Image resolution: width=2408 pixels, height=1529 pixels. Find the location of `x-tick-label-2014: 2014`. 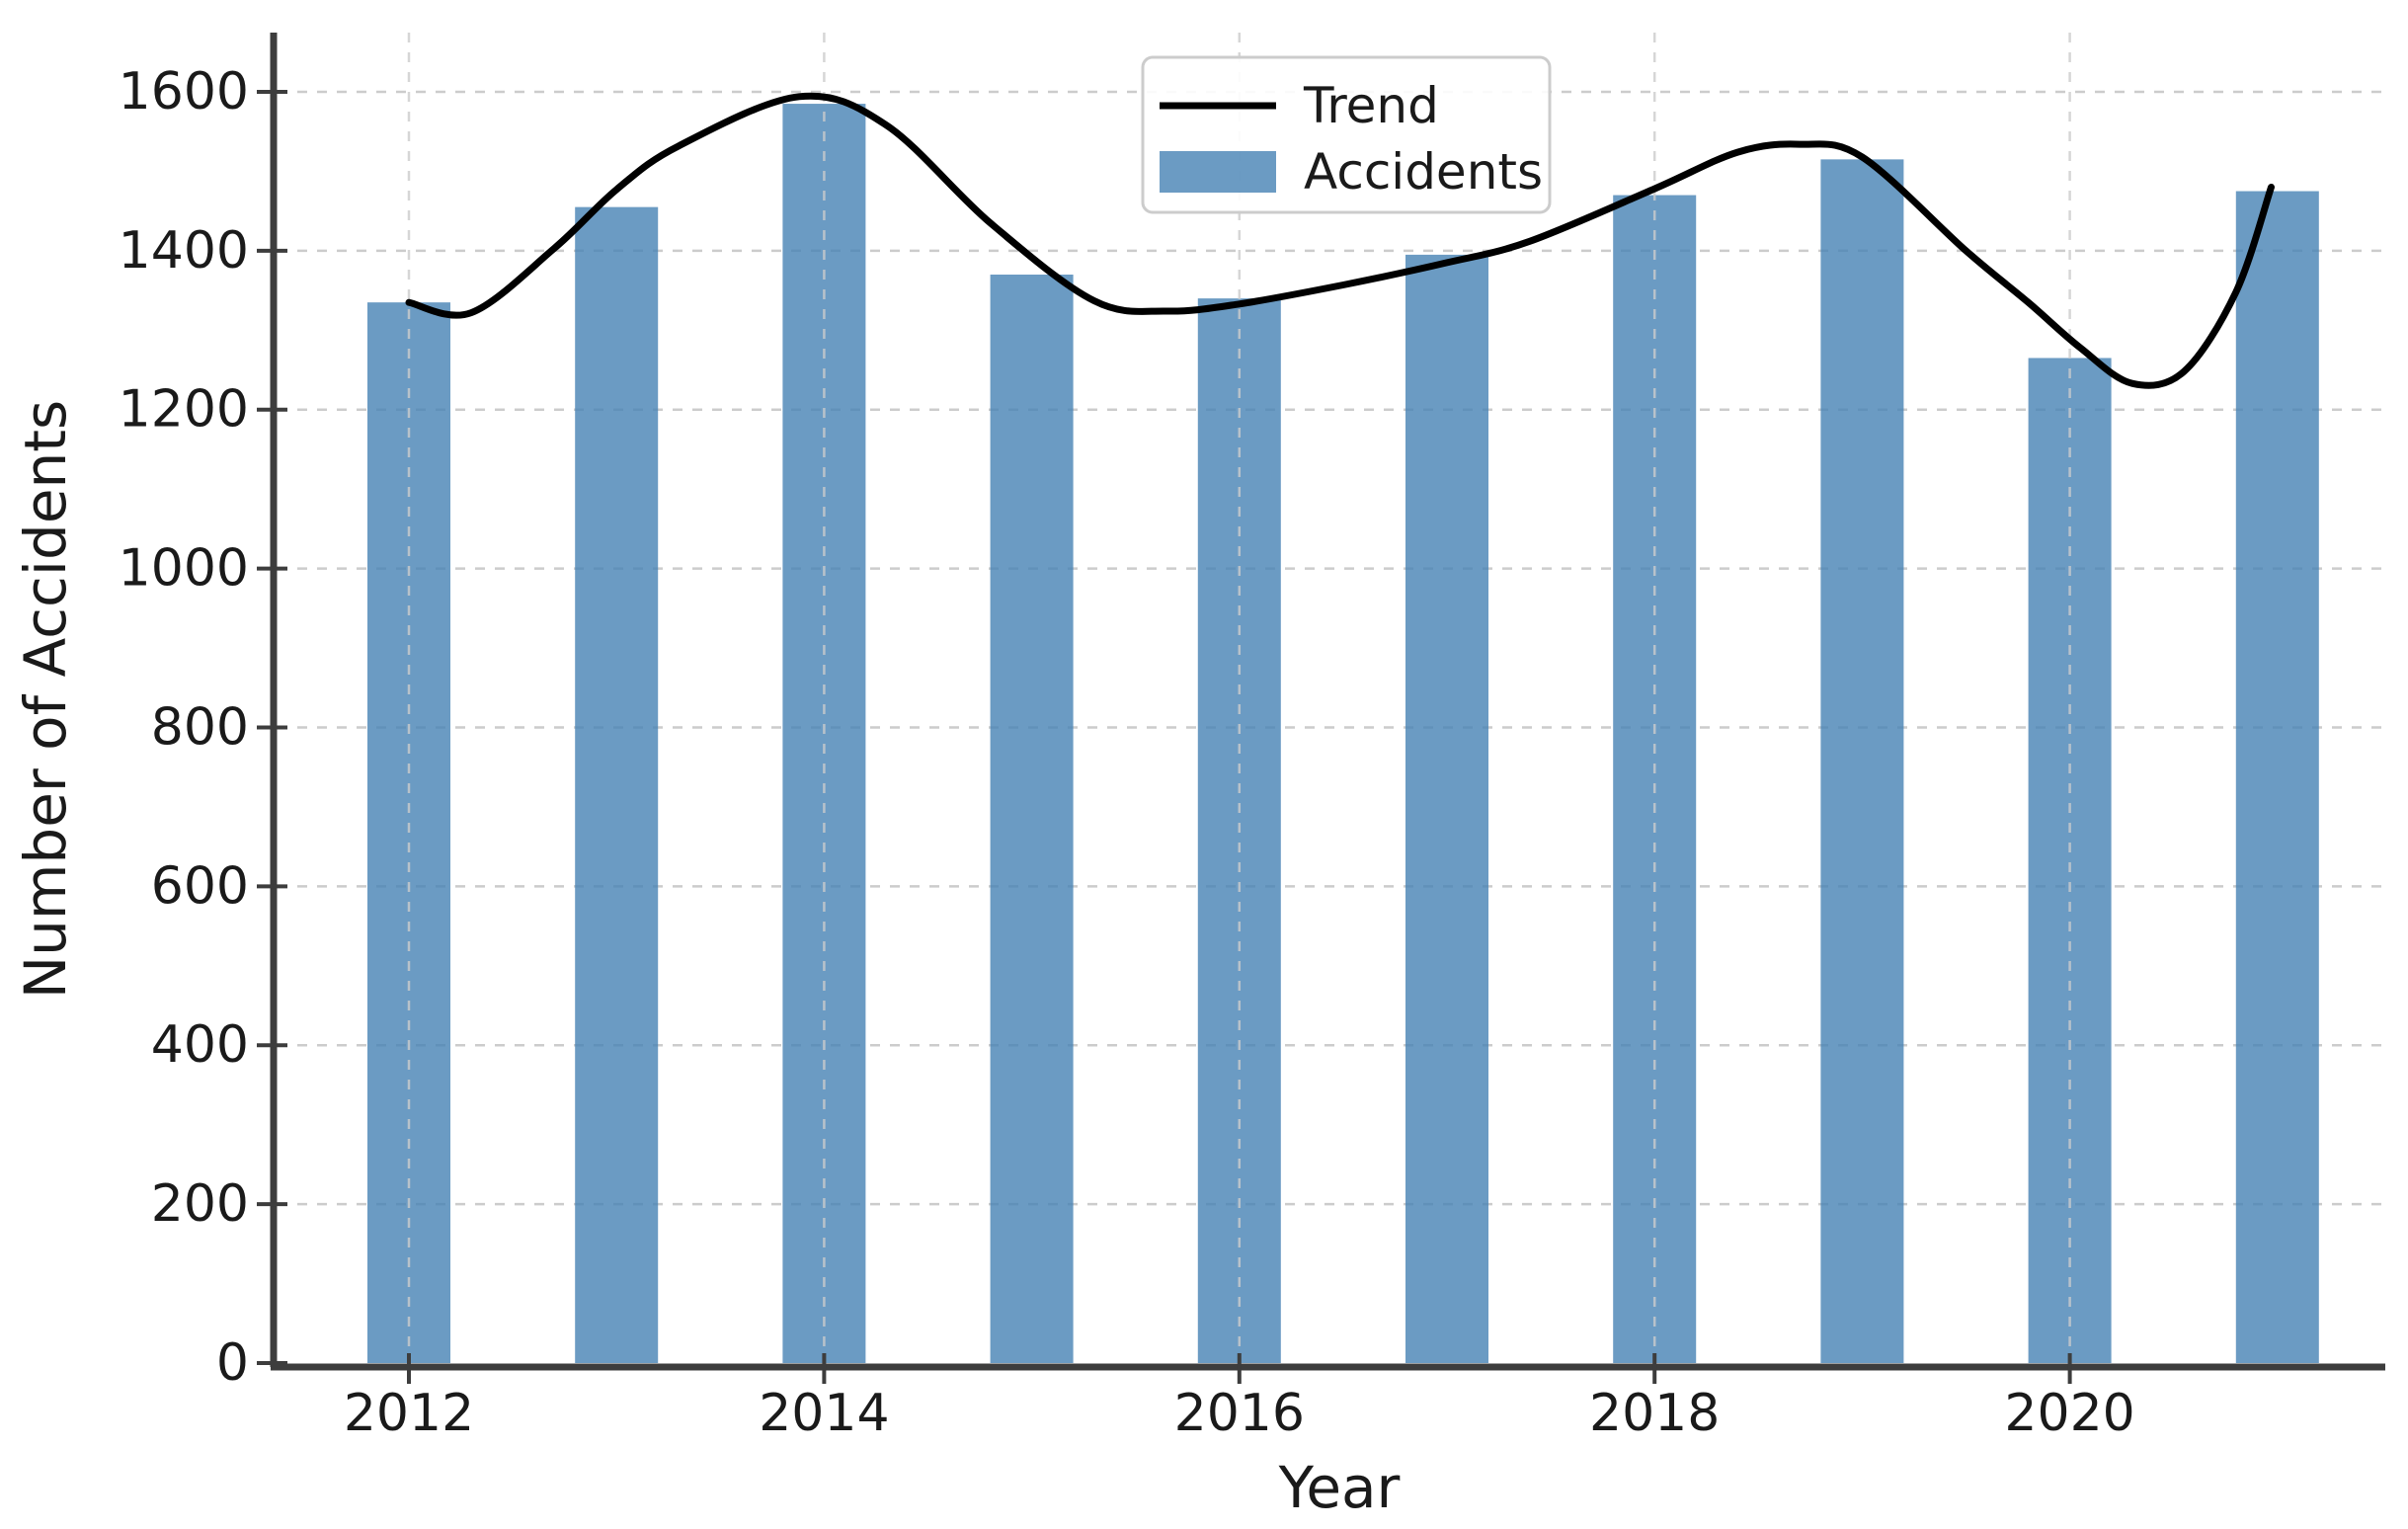

x-tick-label-2014: 2014 is located at coordinates (824, 1414).